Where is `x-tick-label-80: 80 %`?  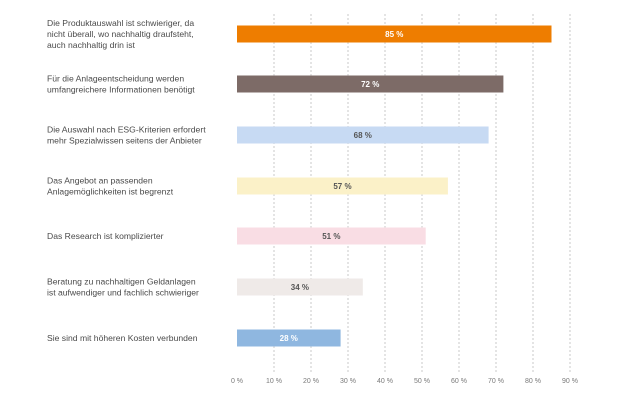 x-tick-label-80: 80 % is located at coordinates (533, 381).